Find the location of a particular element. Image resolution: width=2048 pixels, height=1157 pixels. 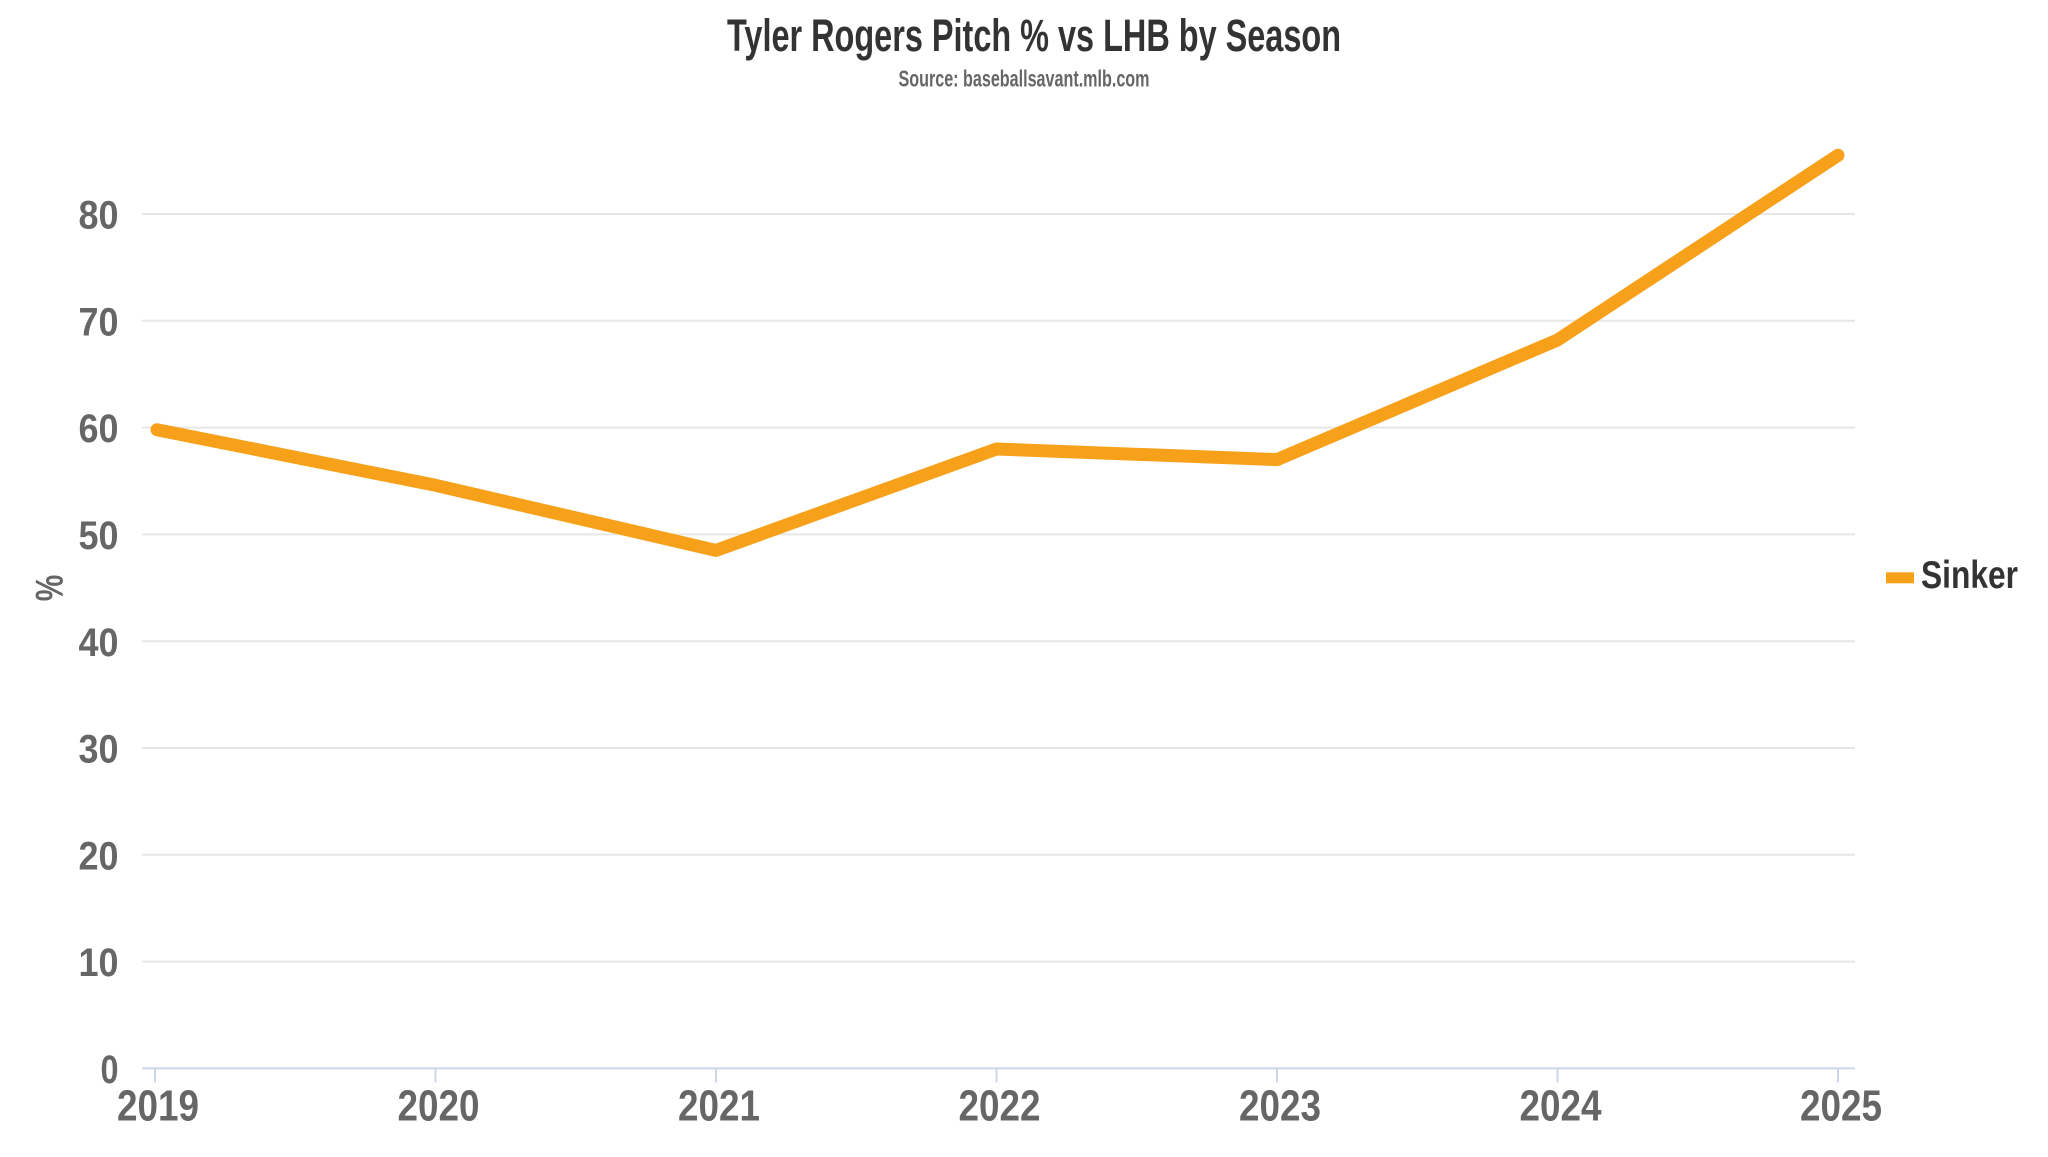

svg-text: 40 is located at coordinates (99, 643).